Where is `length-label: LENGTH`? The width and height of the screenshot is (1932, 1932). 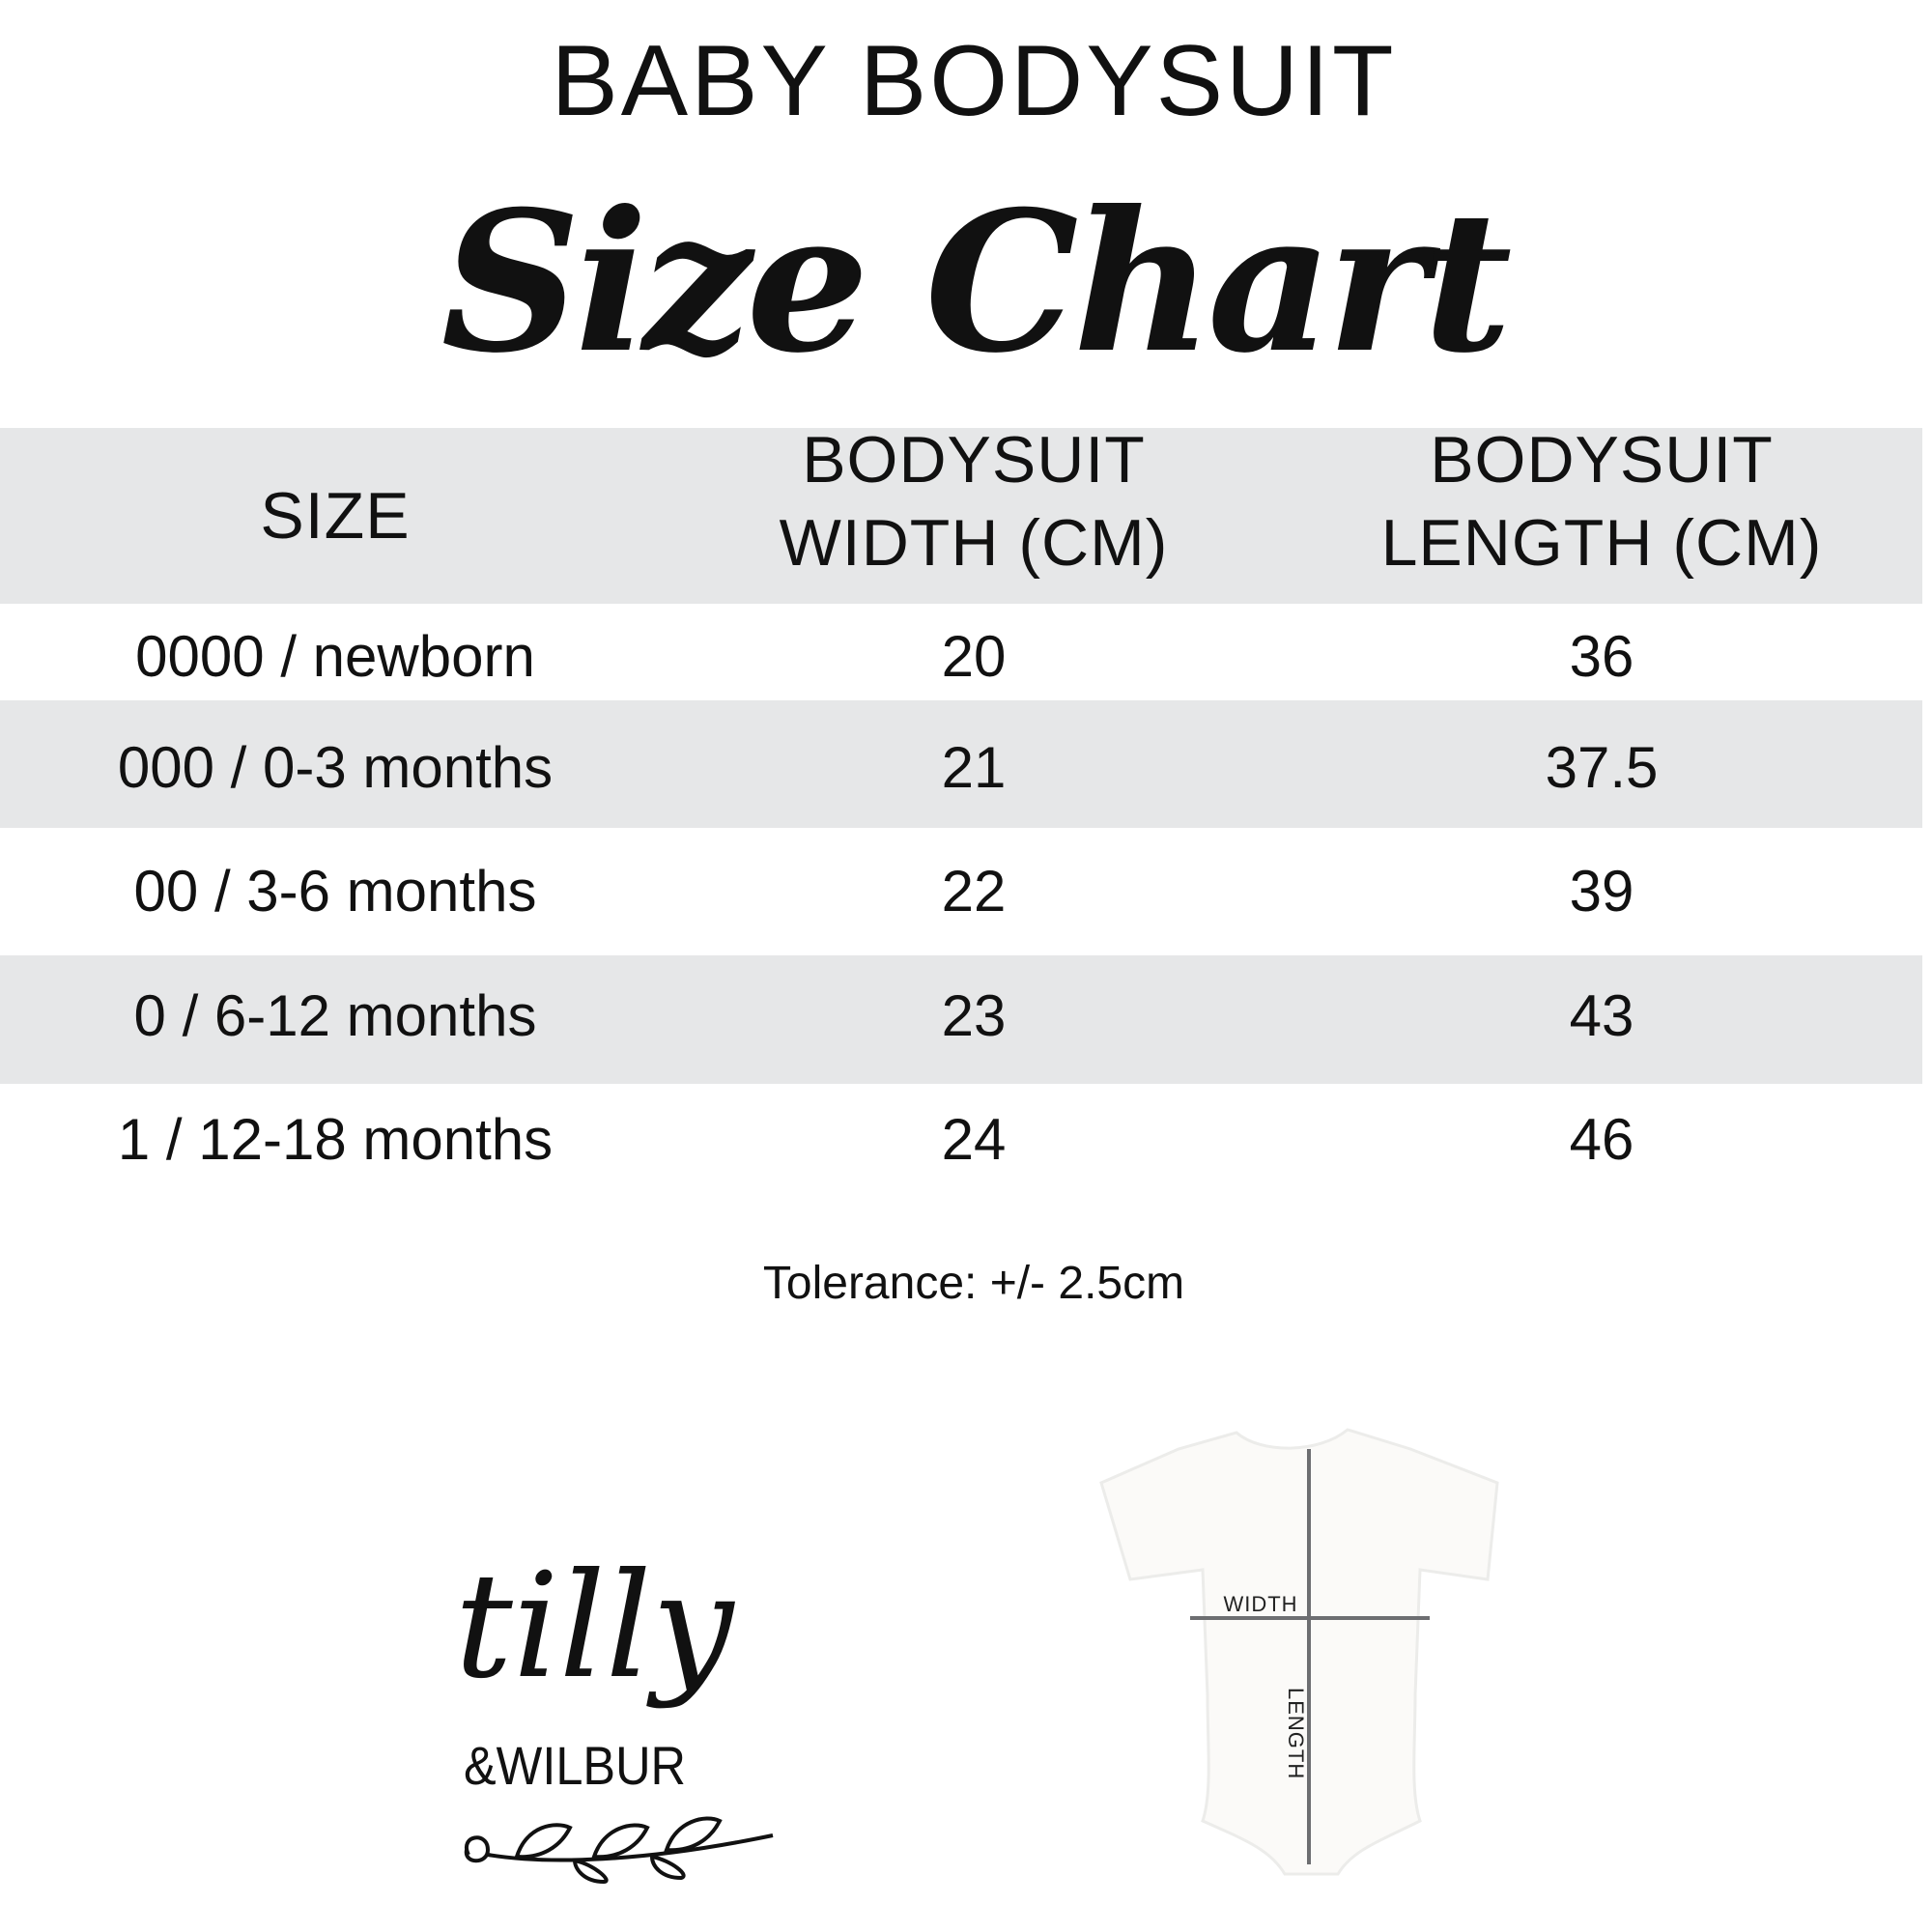 length-label: LENGTH is located at coordinates (1296, 1733).